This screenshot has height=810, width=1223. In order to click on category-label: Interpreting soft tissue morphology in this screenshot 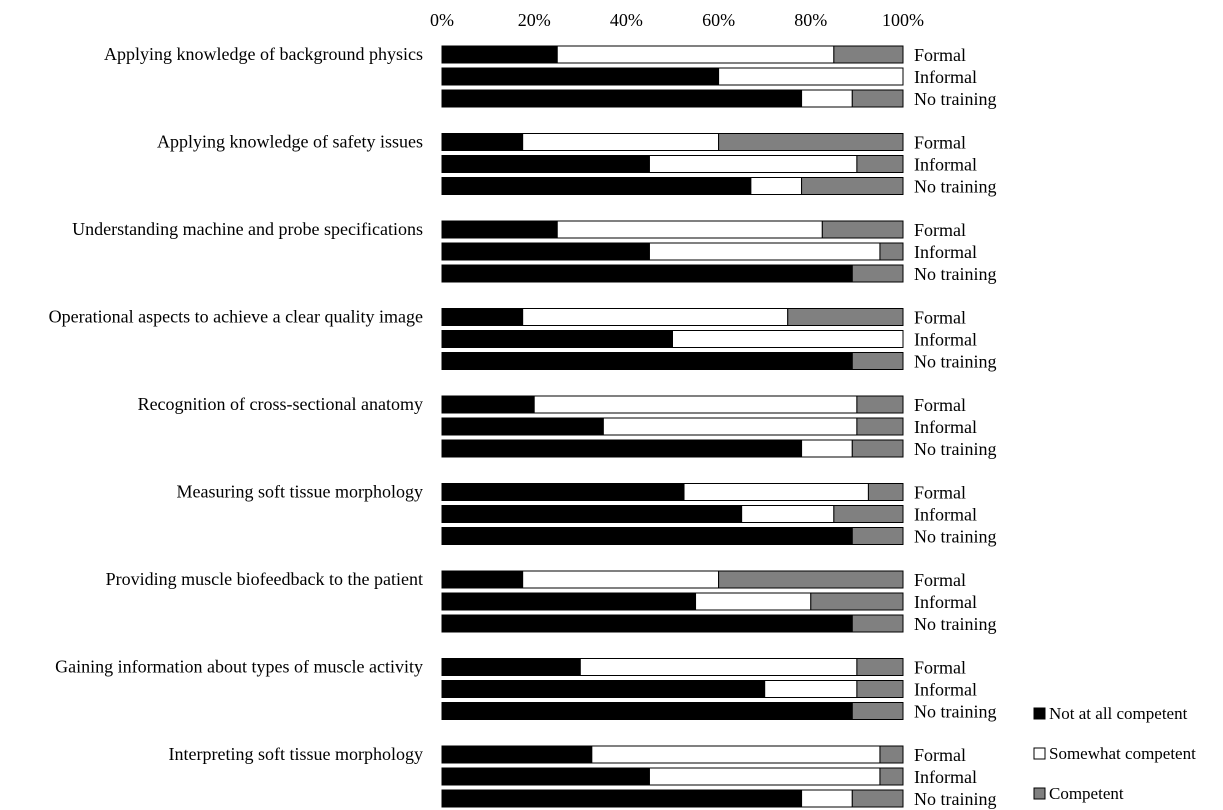, I will do `click(296, 754)`.